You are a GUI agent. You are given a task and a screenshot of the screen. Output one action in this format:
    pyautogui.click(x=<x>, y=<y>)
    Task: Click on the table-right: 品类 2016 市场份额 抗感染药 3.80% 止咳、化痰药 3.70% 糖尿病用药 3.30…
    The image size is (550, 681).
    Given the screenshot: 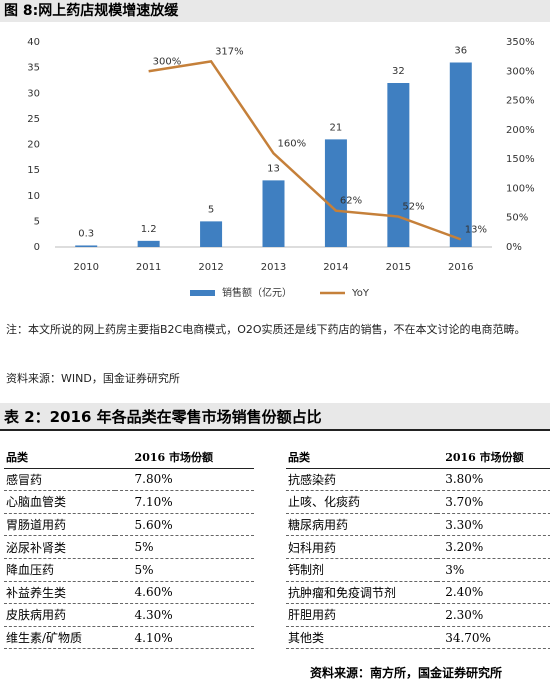 What is the action you would take?
    pyautogui.click(x=418, y=548)
    